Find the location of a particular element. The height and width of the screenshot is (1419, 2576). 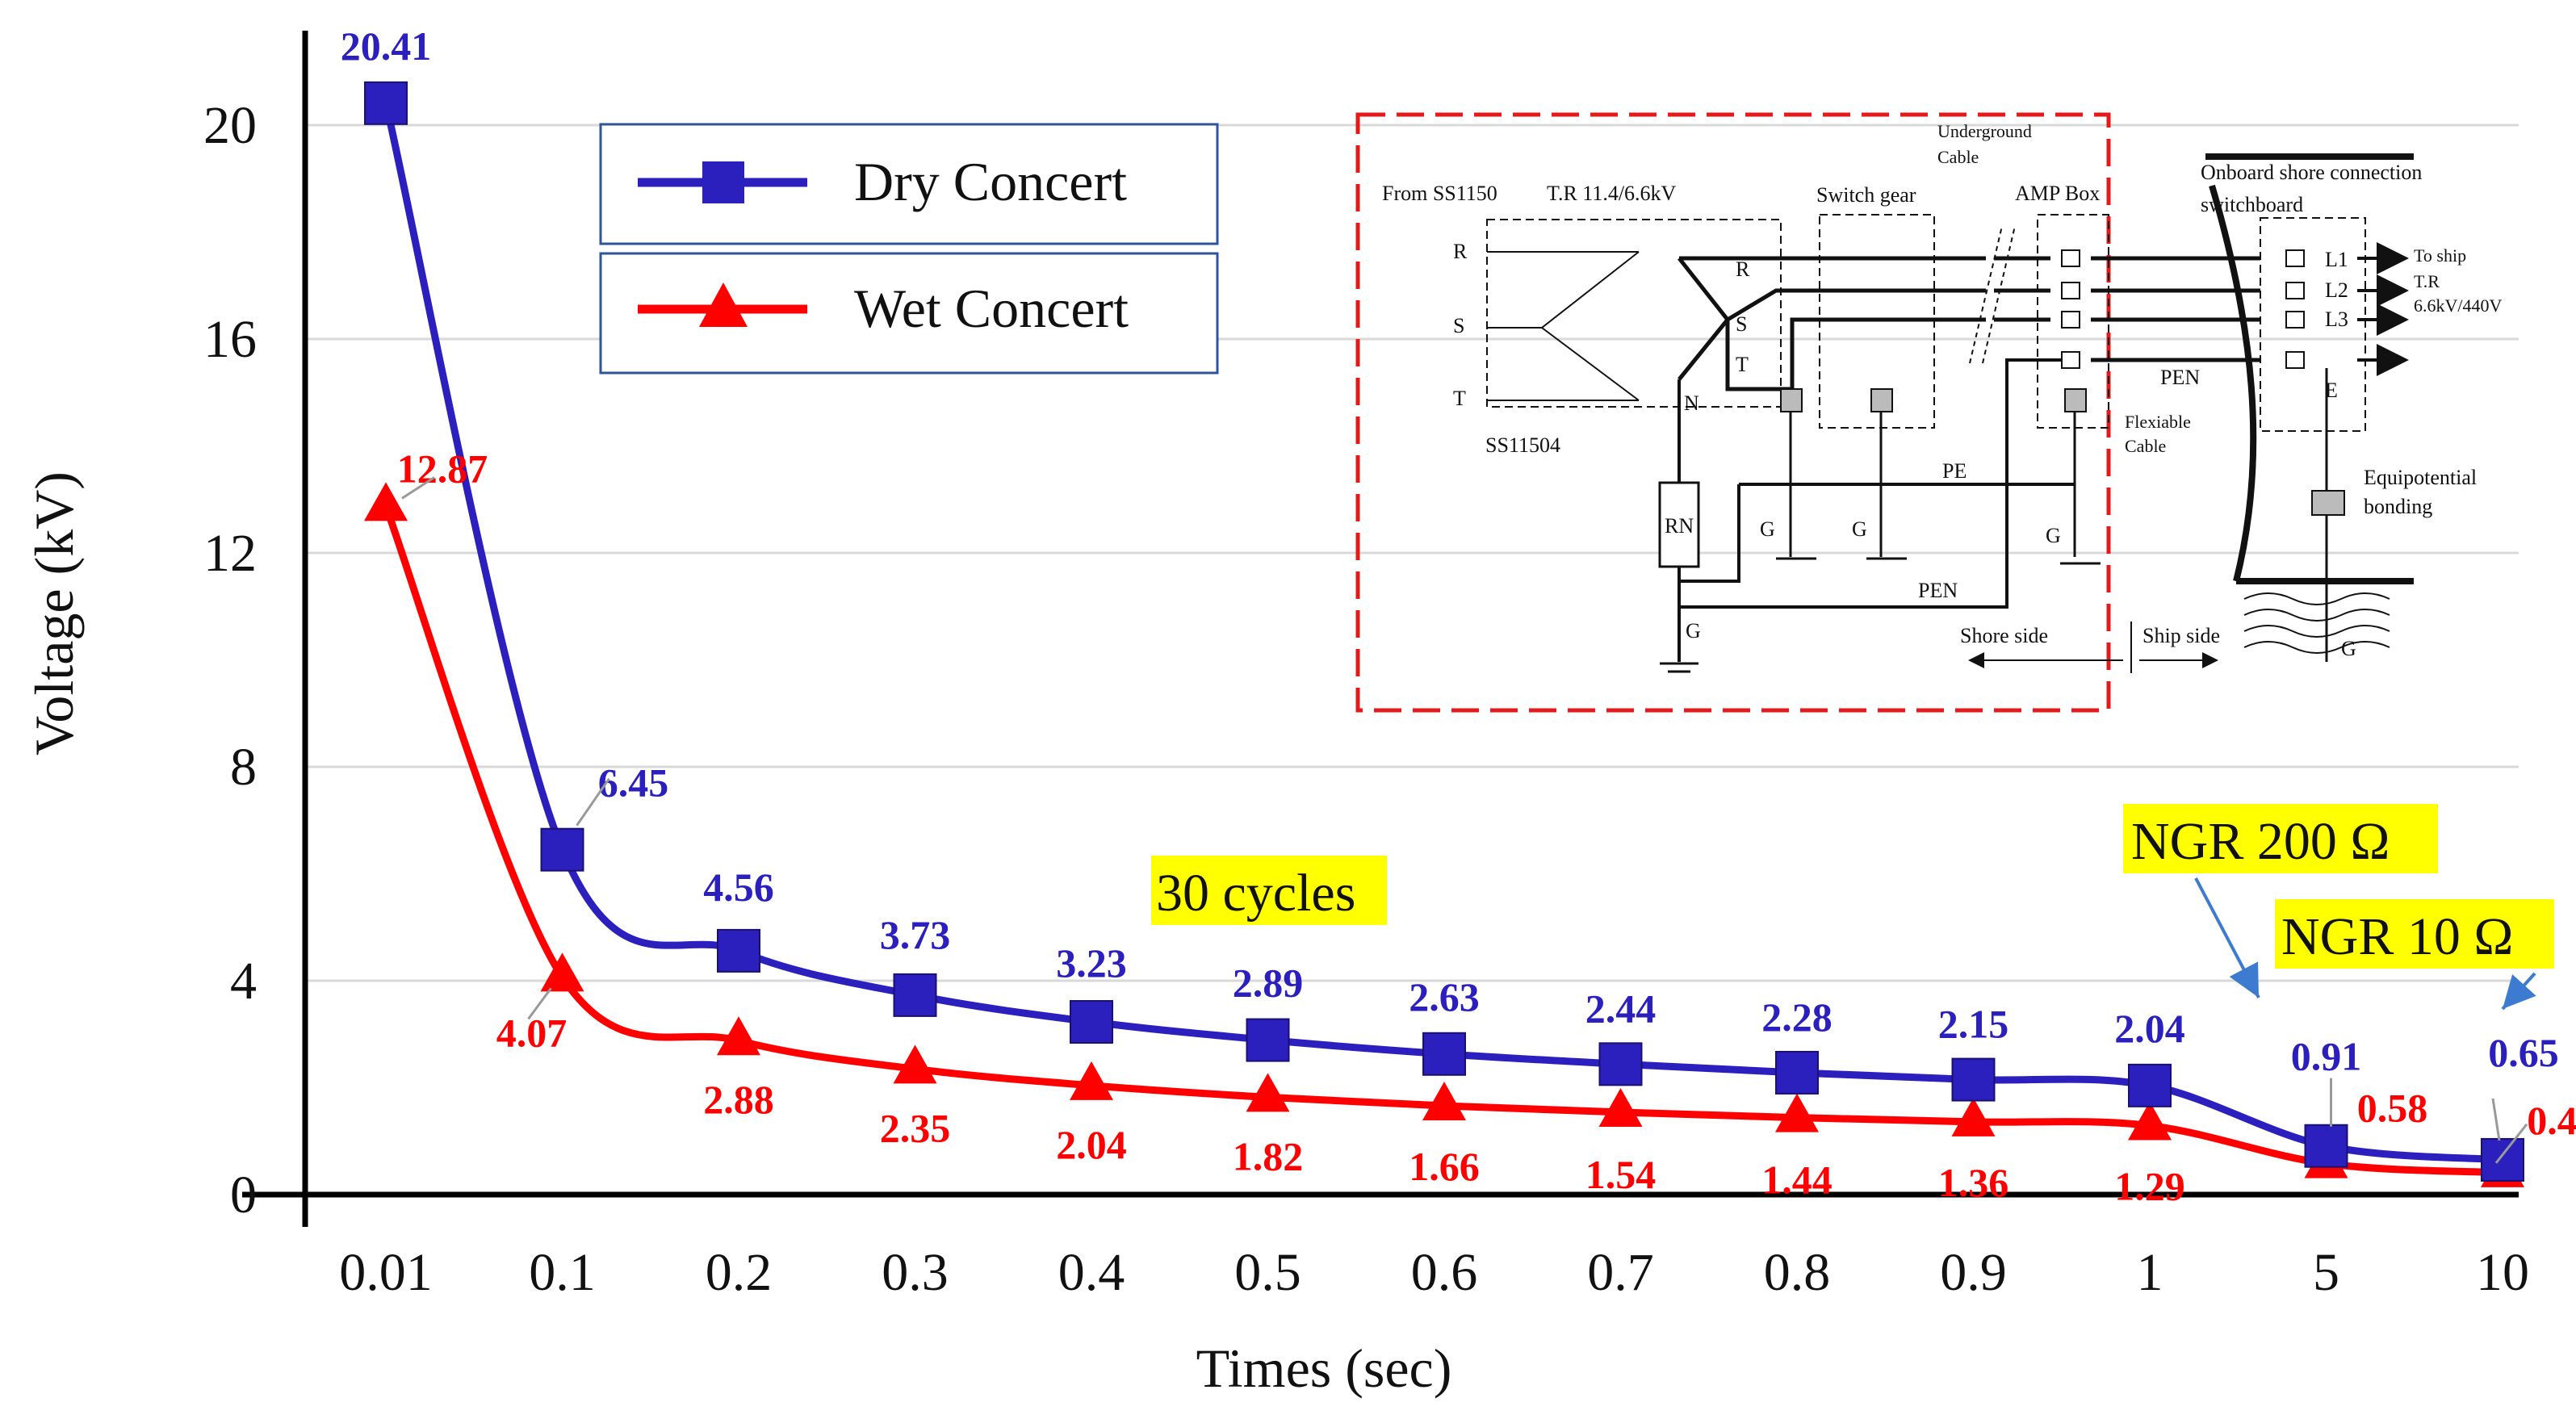

annotation-30-cycles-text: 30 cycles is located at coordinates (1255, 894).